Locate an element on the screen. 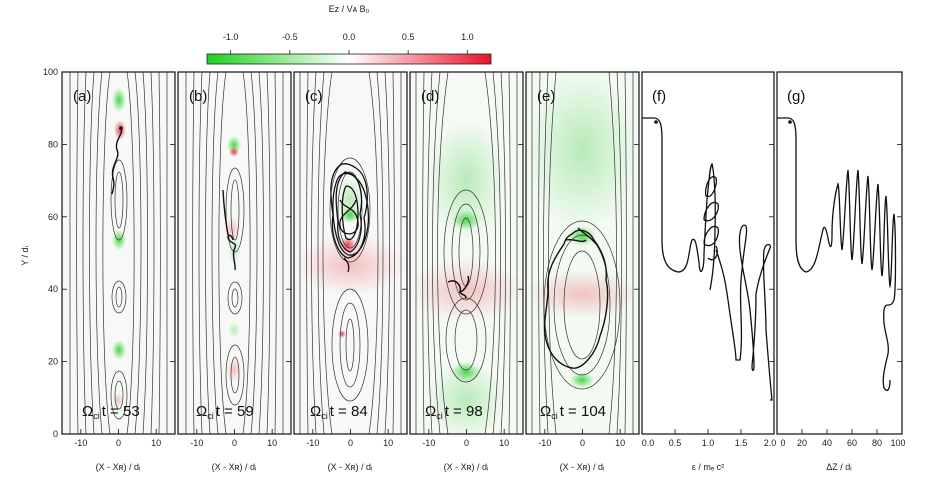 The height and width of the screenshot is (486, 926). panel-d-x-tick-label: 10 is located at coordinates (504, 443).